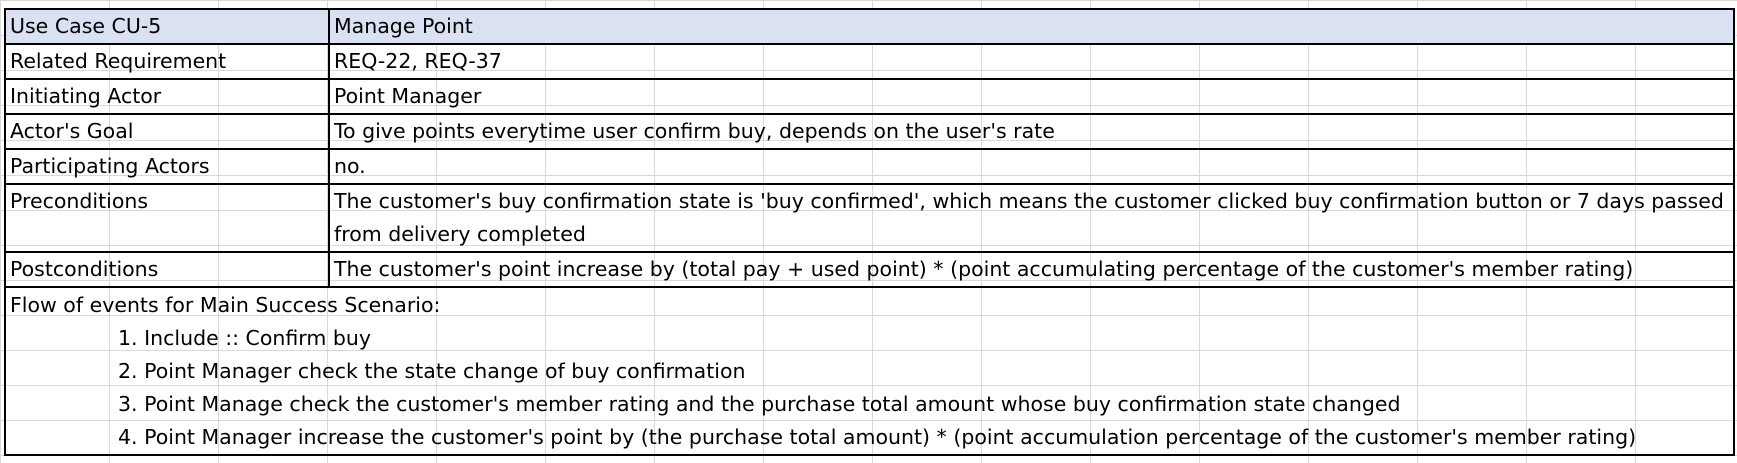 The width and height of the screenshot is (1737, 463). What do you see at coordinates (244, 338) in the screenshot?
I see `flow-step: 1. Include :: Confirm buy` at bounding box center [244, 338].